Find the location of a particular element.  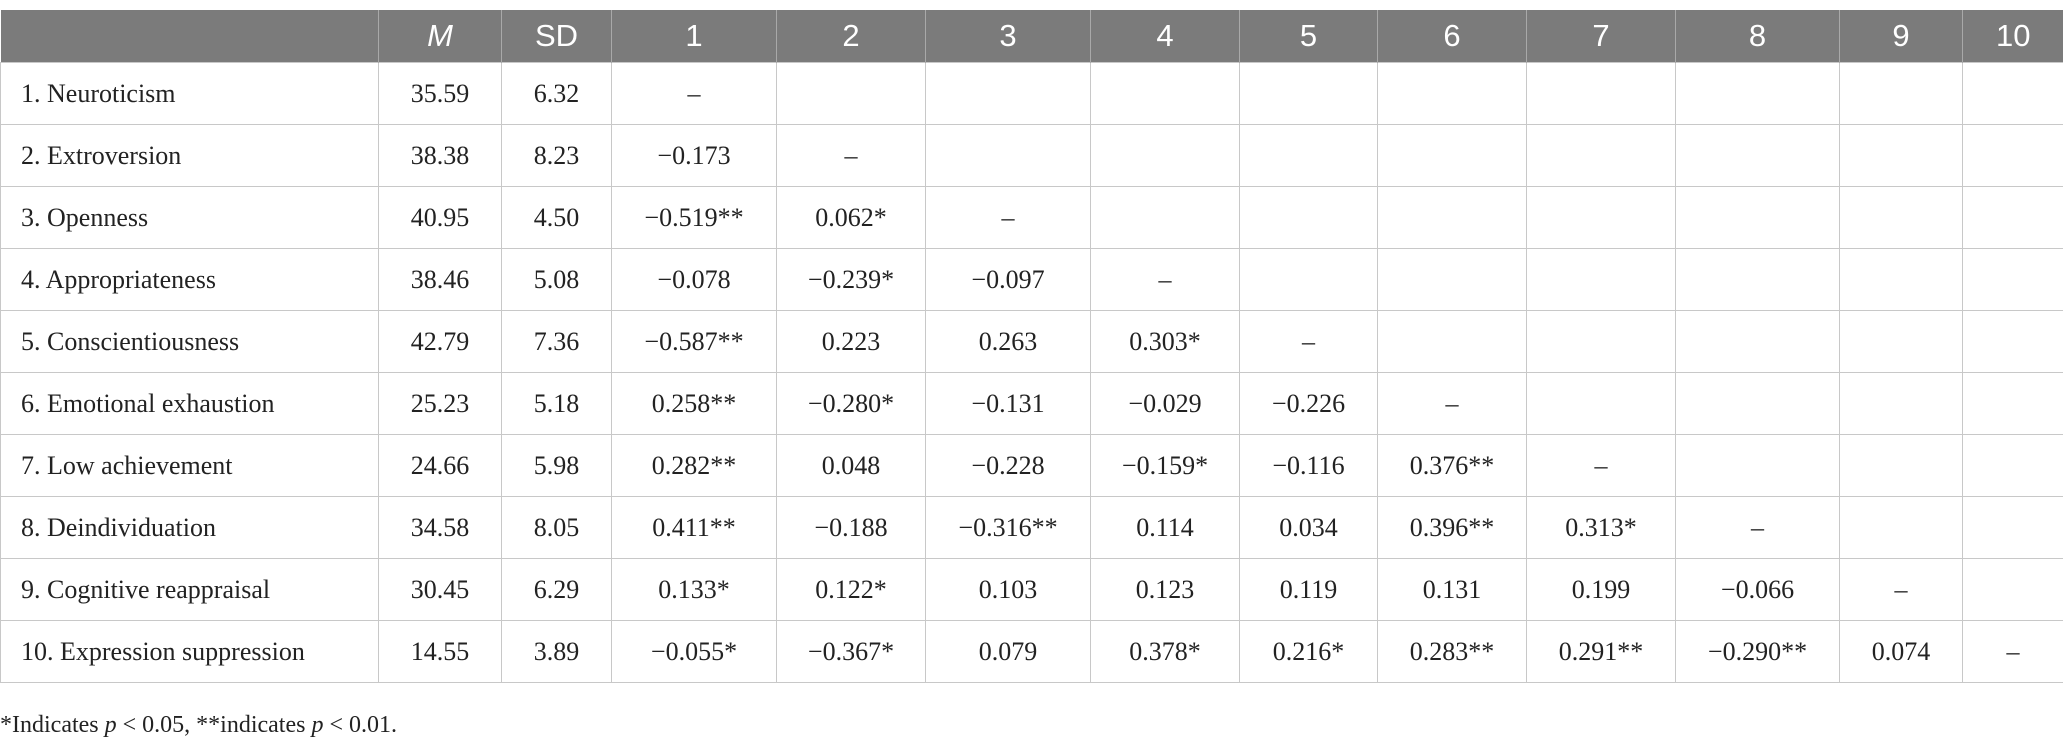

table-row: 2. Extroversion 38.38 8.23 −0.173– is located at coordinates (1031, 155).